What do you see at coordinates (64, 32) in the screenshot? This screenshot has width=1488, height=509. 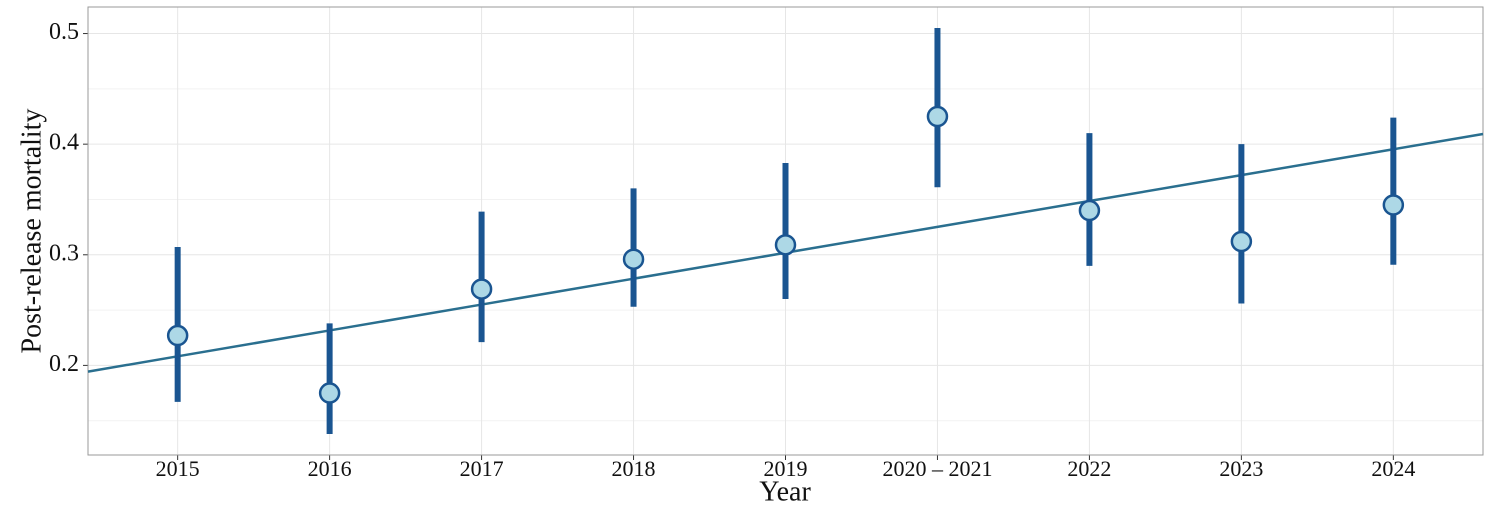 I see `y-tick-label: 0.5` at bounding box center [64, 32].